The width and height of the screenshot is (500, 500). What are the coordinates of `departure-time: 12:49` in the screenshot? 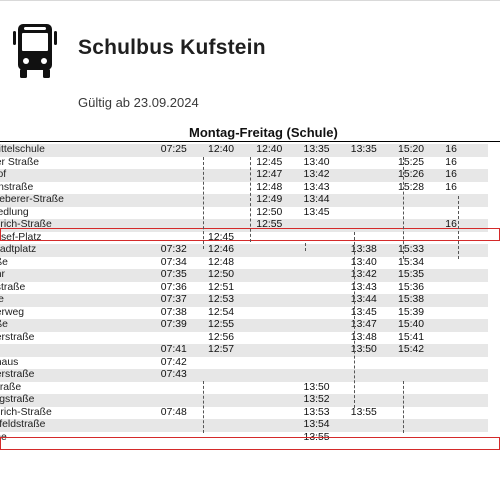 It's located at (277, 200).